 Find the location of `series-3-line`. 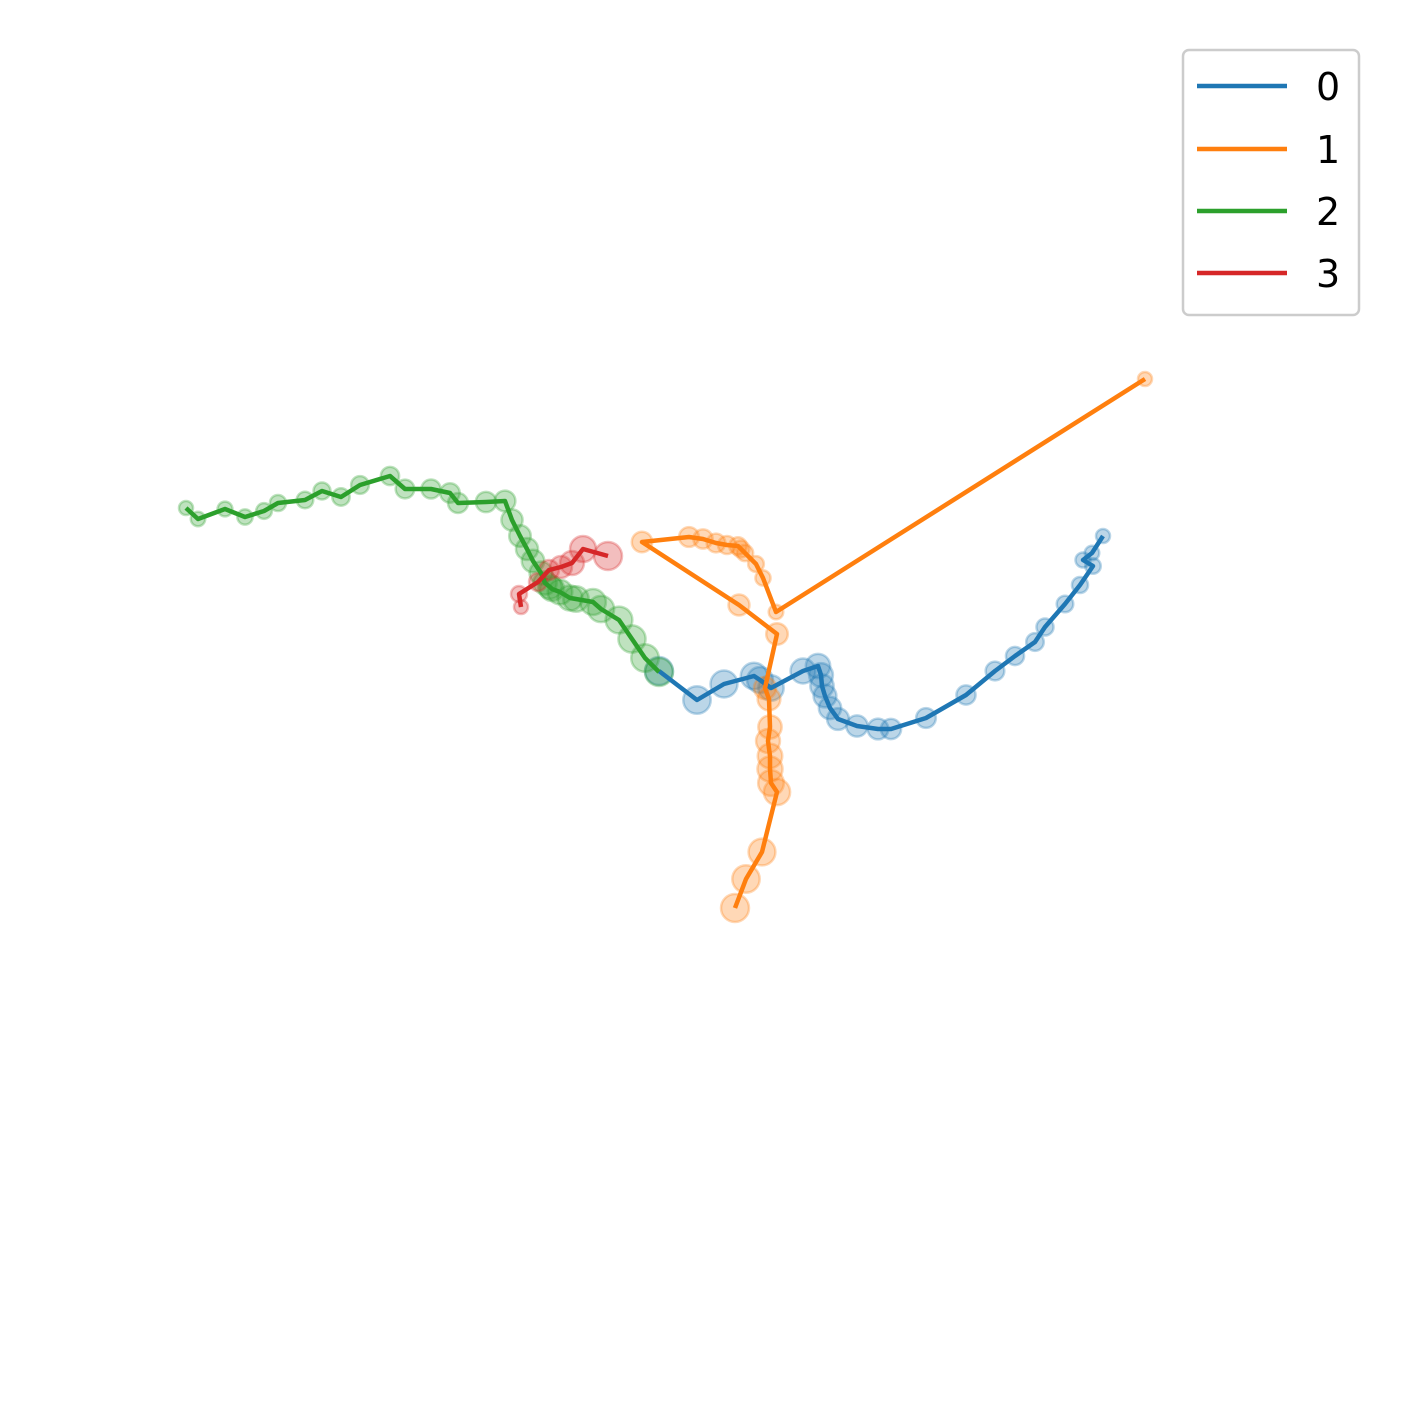

series-3-line is located at coordinates (562, 577).